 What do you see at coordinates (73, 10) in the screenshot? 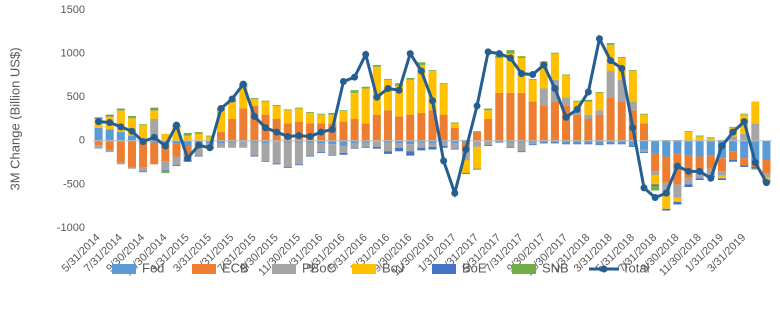
I see `y-tick-label: 1500` at bounding box center [73, 10].